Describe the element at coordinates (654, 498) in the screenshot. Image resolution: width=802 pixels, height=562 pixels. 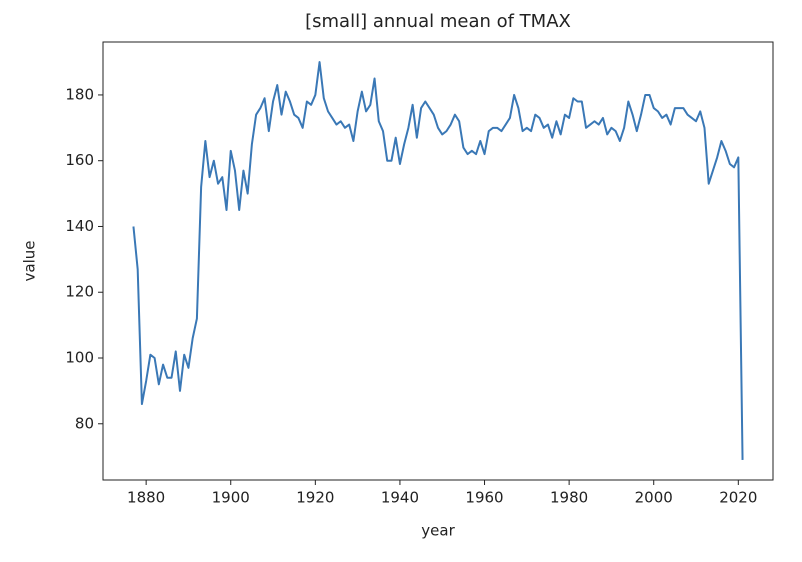
I see `x-tick-label: 2000` at that location.